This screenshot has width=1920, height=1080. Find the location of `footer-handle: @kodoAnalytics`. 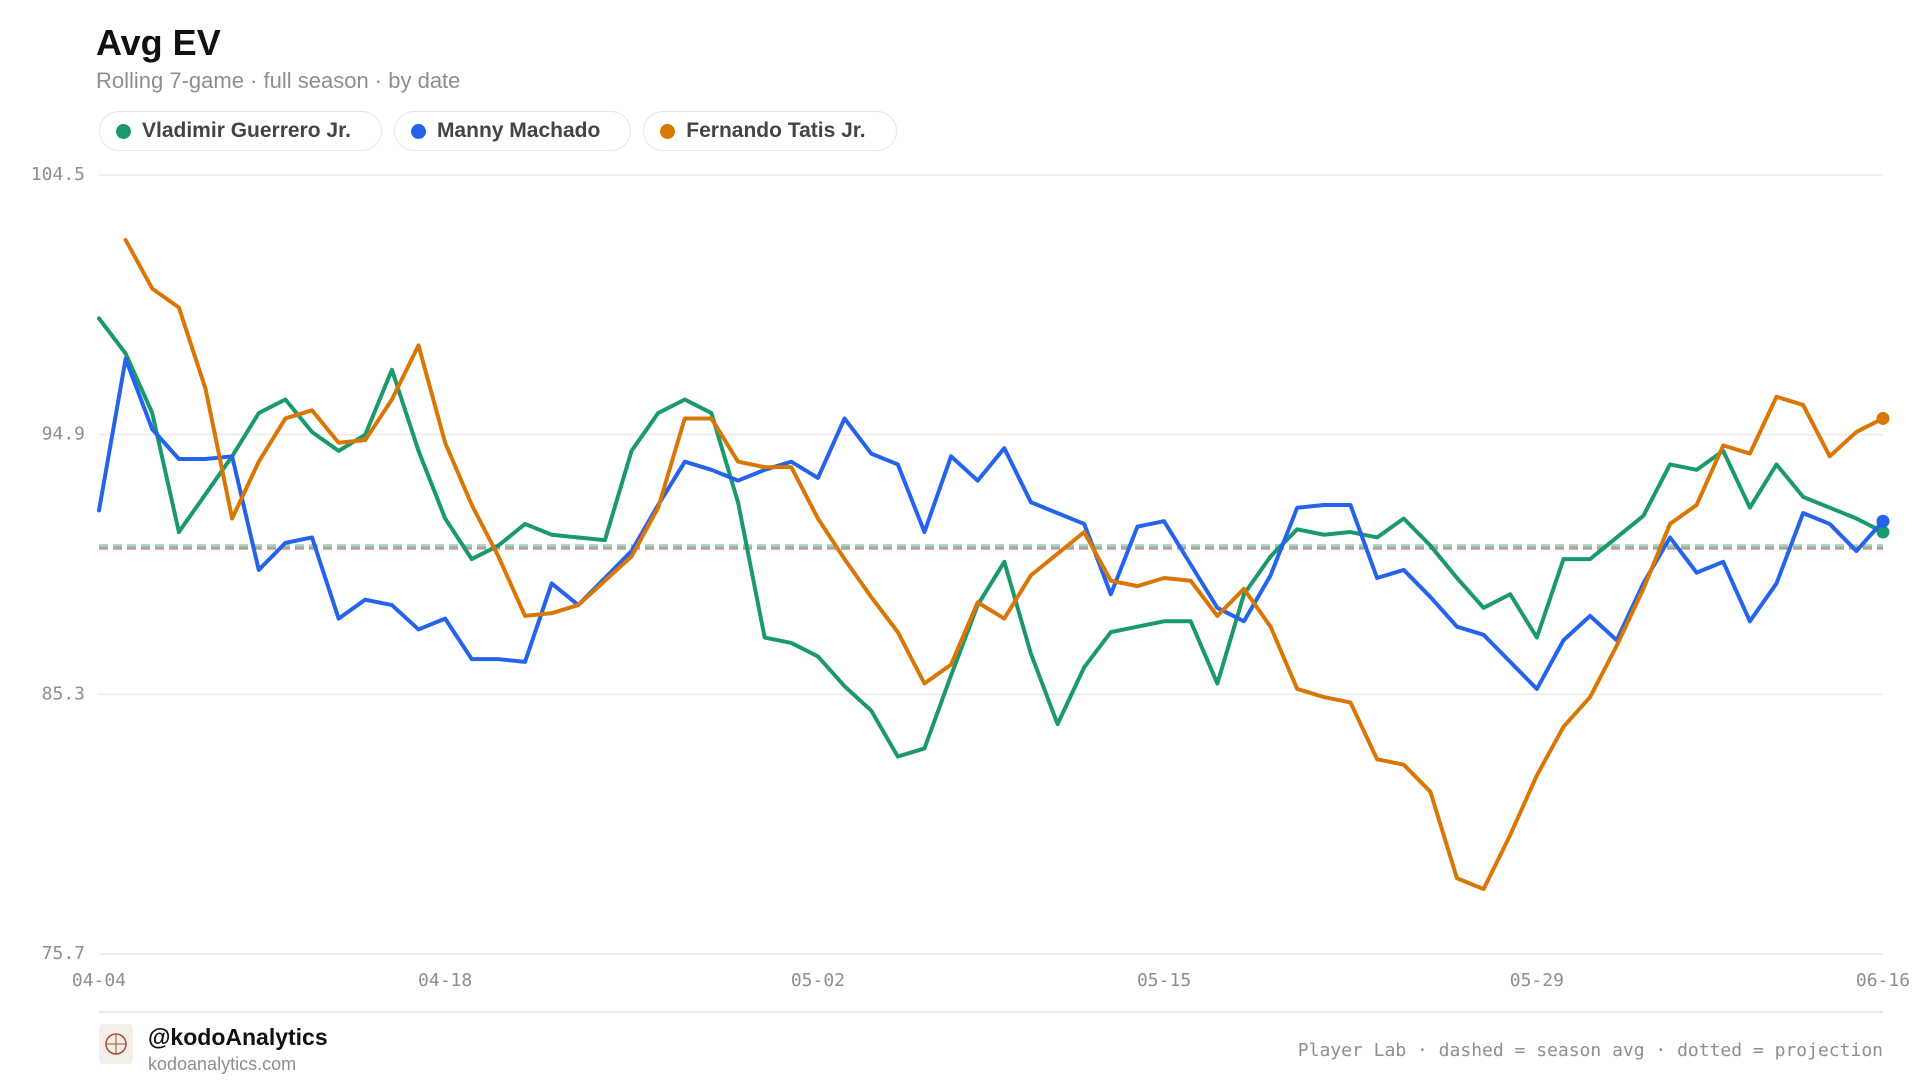

footer-handle: @kodoAnalytics is located at coordinates (238, 1037).